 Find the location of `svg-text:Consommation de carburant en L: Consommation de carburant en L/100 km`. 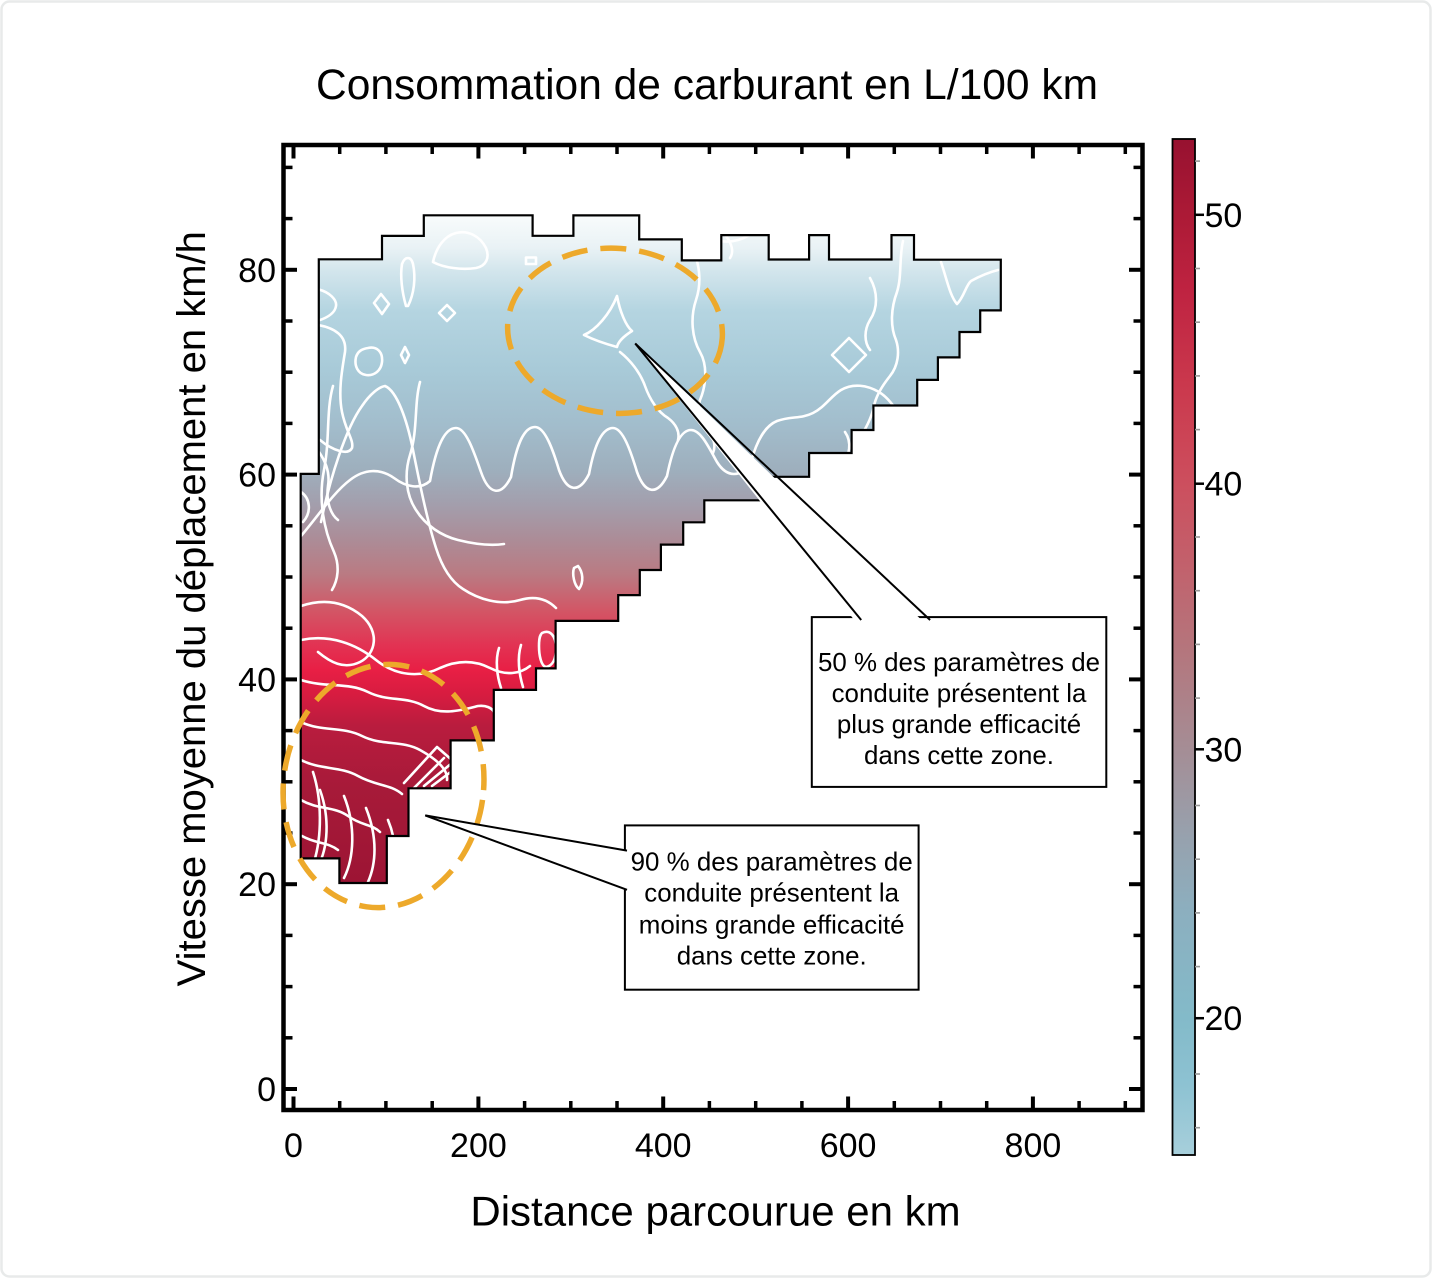

svg-text:Consommation de carburant en L: Consommation de carburant en L/100 km is located at coordinates (707, 85).